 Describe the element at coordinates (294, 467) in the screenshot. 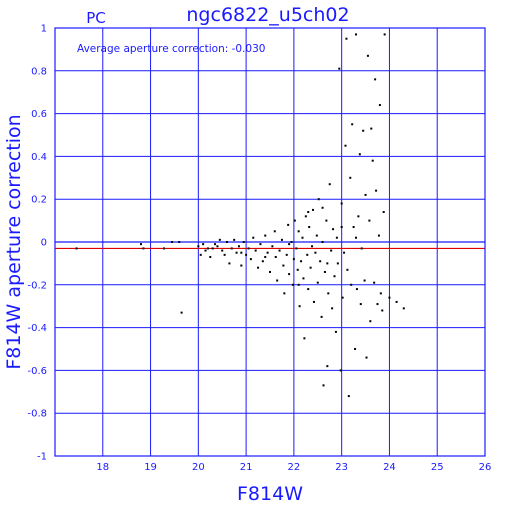

I see `x-tick-label: 22` at that location.